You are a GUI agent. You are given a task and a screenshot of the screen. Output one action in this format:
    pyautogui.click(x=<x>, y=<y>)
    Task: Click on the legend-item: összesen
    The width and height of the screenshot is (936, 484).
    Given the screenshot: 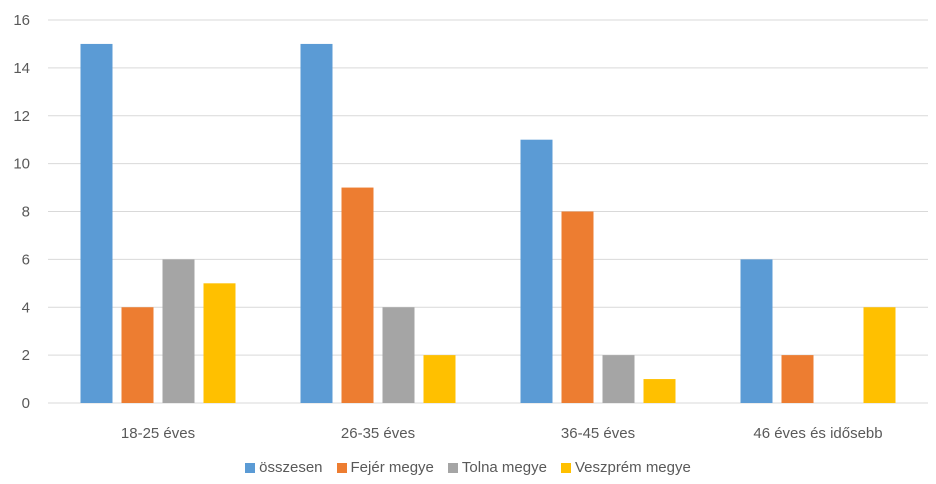 What is the action you would take?
    pyautogui.click(x=284, y=467)
    